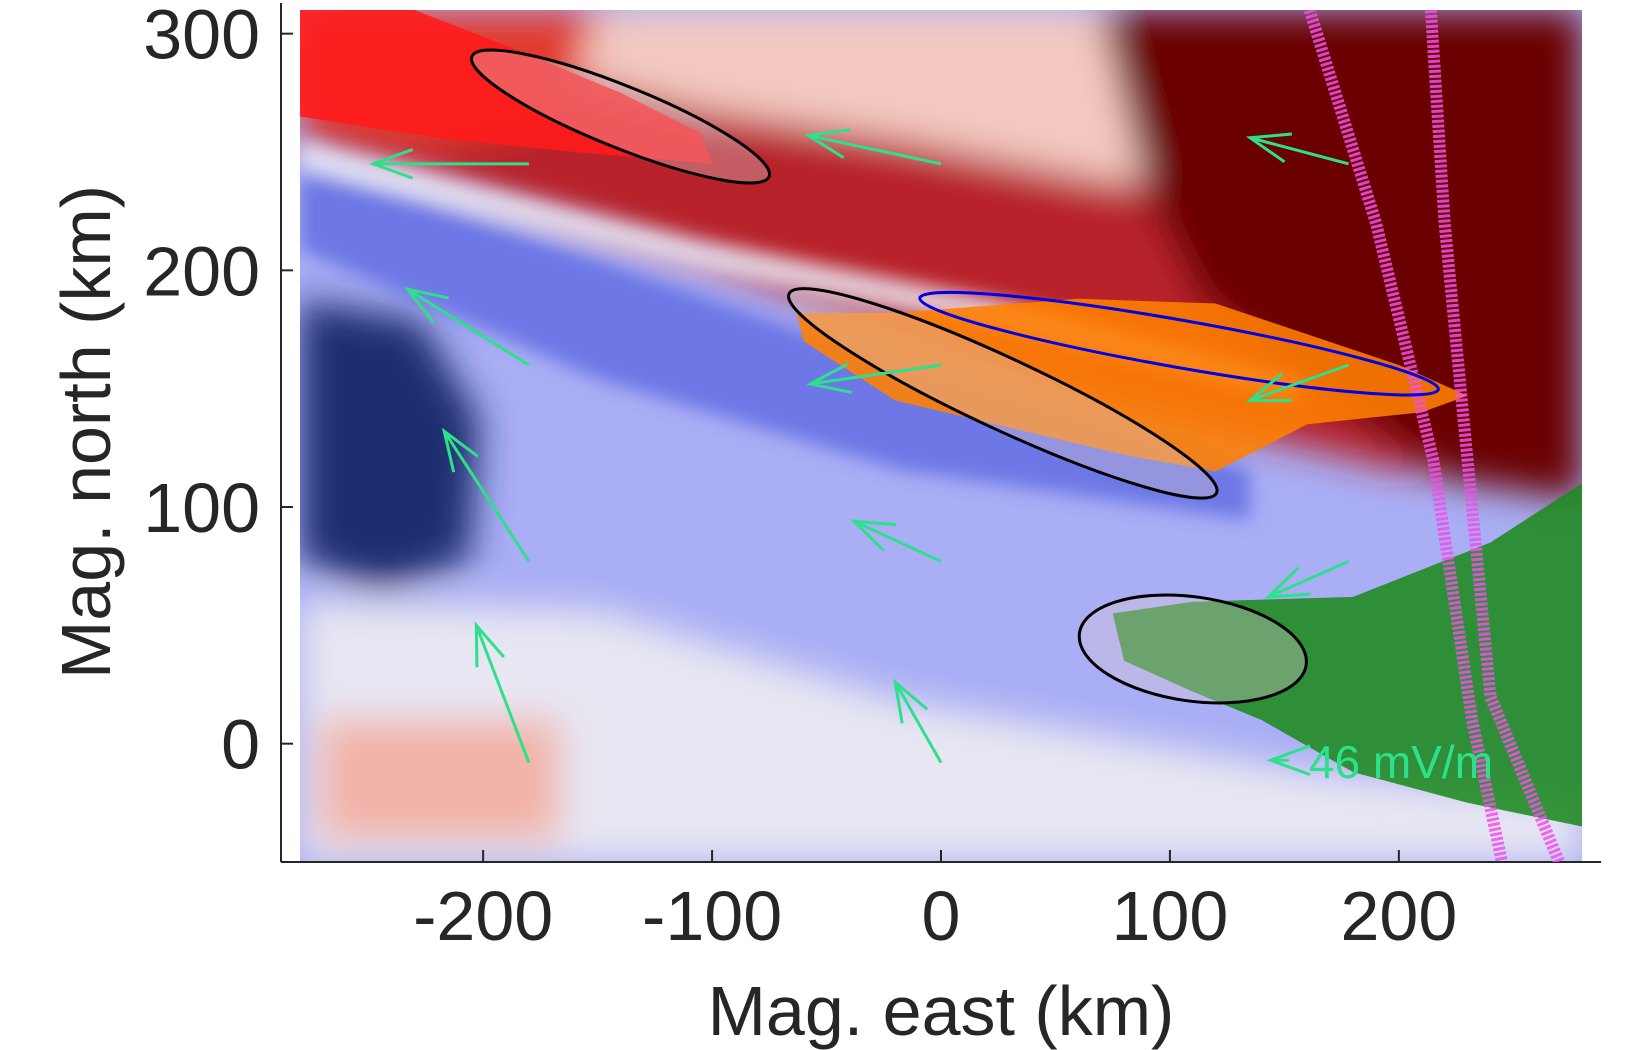 Image resolution: width=1650 pixels, height=1050 pixels. What do you see at coordinates (1398, 916) in the screenshot?
I see `x-tick-label: 200` at bounding box center [1398, 916].